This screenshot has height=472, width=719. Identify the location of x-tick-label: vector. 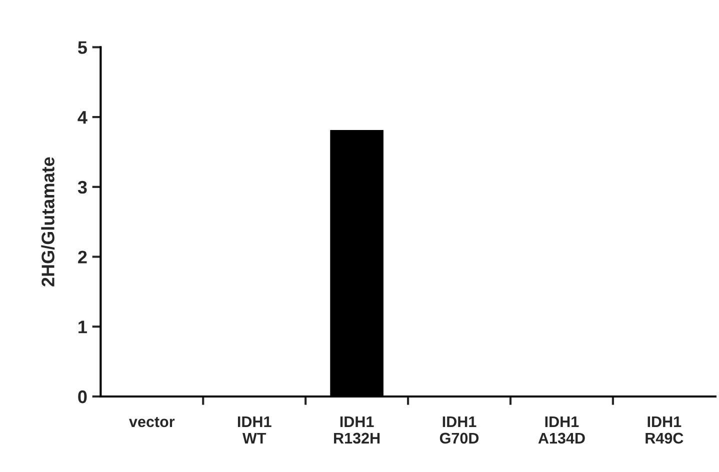
(152, 422).